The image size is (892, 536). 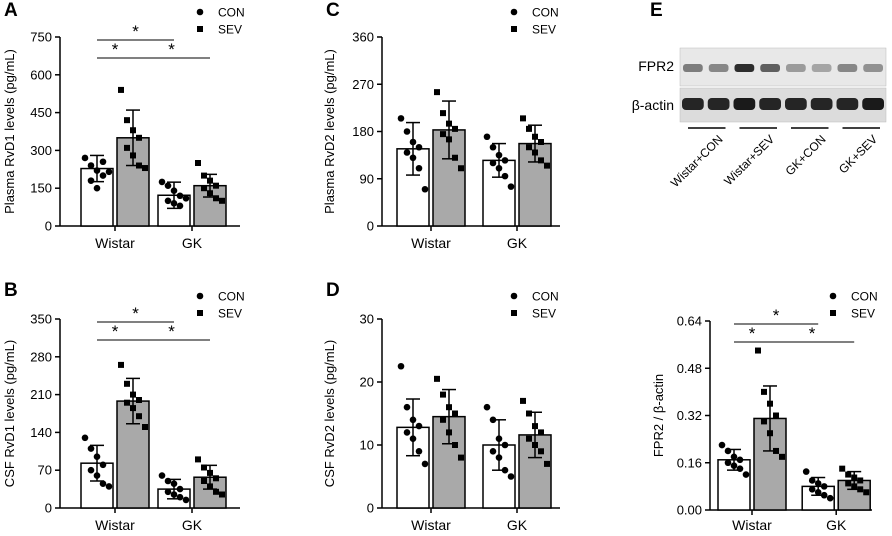 I want to click on y-axis-label: CSF RvD1 levels (pg/mL), so click(x=9, y=413).